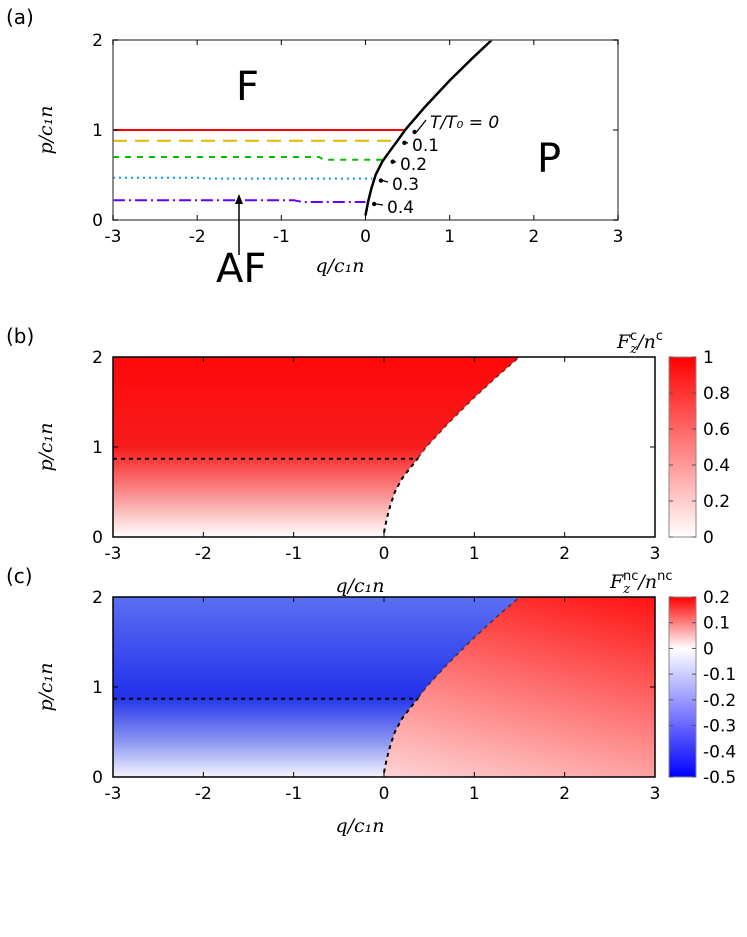  I want to click on panel-a-xtick-label: -1, so click(281, 237).